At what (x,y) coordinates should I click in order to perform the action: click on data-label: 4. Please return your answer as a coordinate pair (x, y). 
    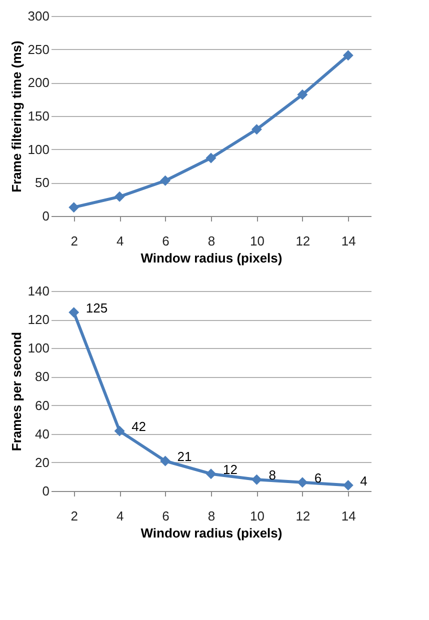
    Looking at the image, I should click on (364, 480).